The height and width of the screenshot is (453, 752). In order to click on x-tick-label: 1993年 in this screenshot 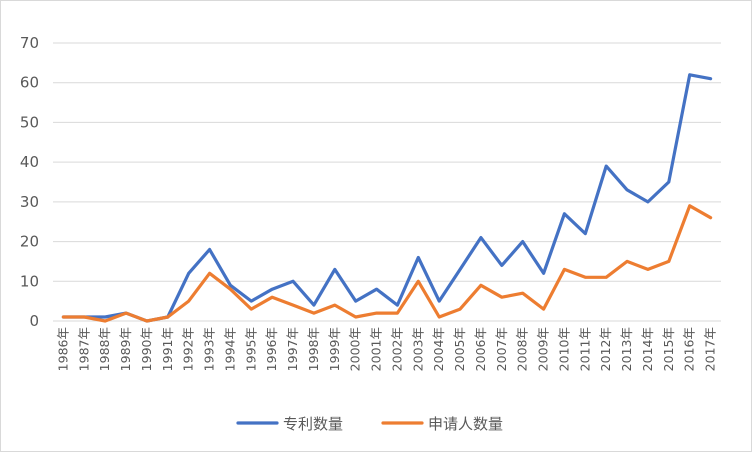, I will do `click(209, 349)`.